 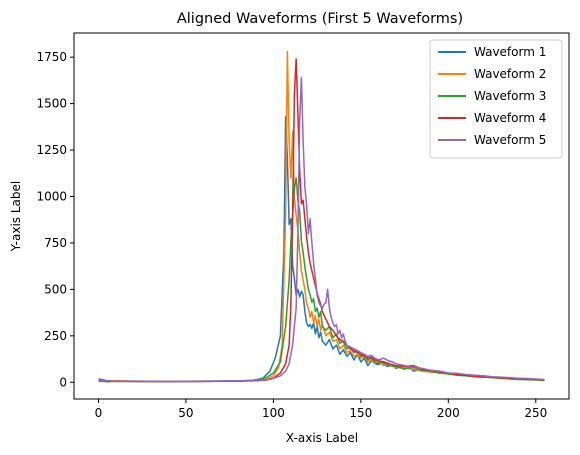 I want to click on y-tick-label: 1500, so click(x=51, y=104).